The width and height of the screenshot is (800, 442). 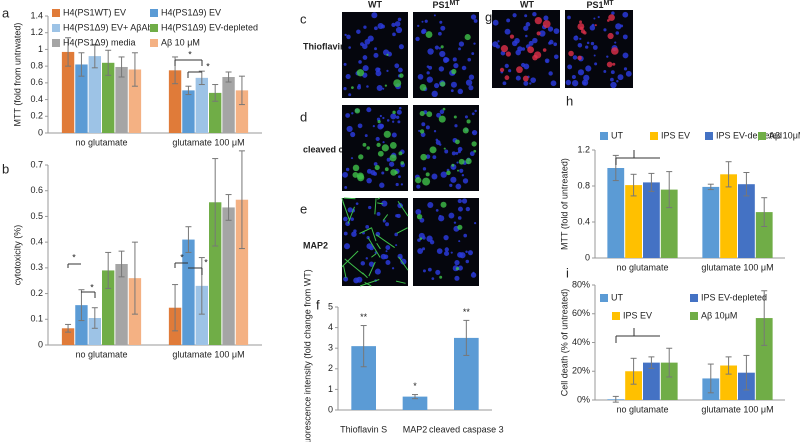 I want to click on y-tick-label: 0.8, so click(x=583, y=185).